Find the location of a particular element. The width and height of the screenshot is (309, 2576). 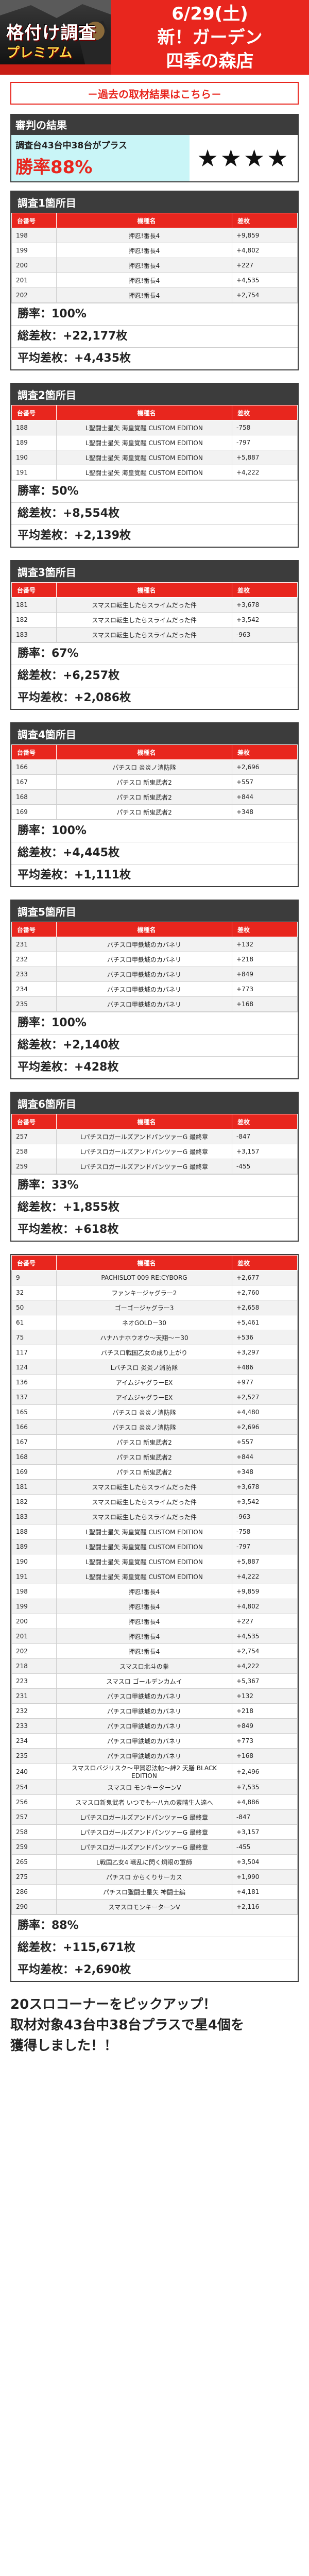

difference-cell: +132 is located at coordinates (265, 1696).